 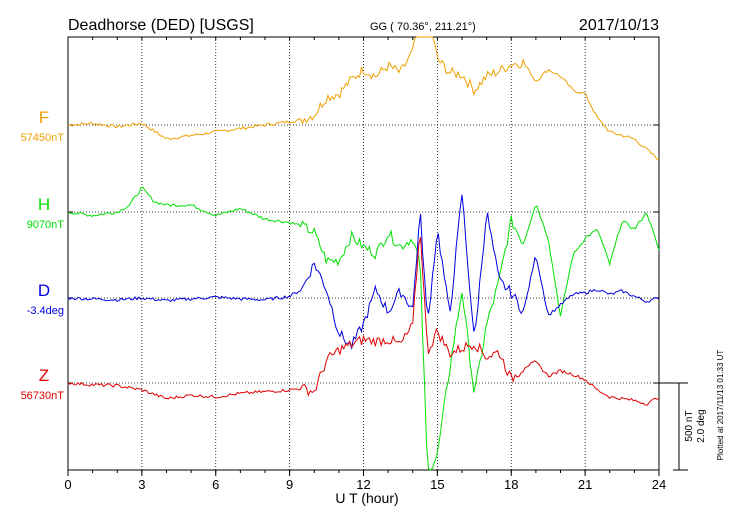 I want to click on series-baseline-z: 56730nT, so click(x=43, y=396).